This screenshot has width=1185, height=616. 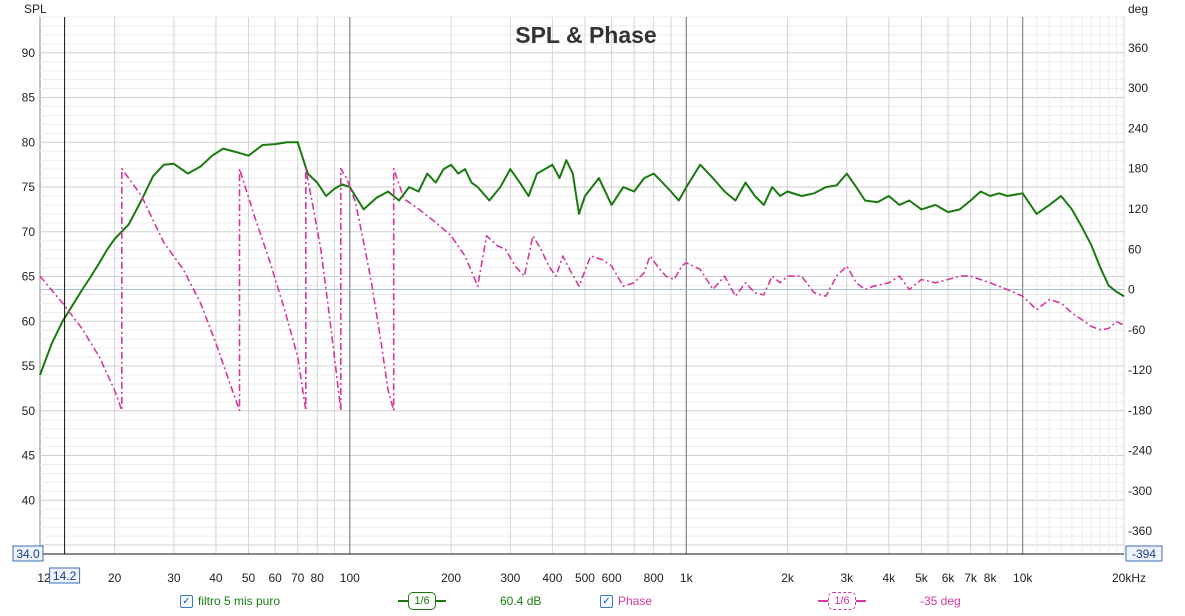 I want to click on y-right-tick-label: 180, so click(x=1138, y=169).